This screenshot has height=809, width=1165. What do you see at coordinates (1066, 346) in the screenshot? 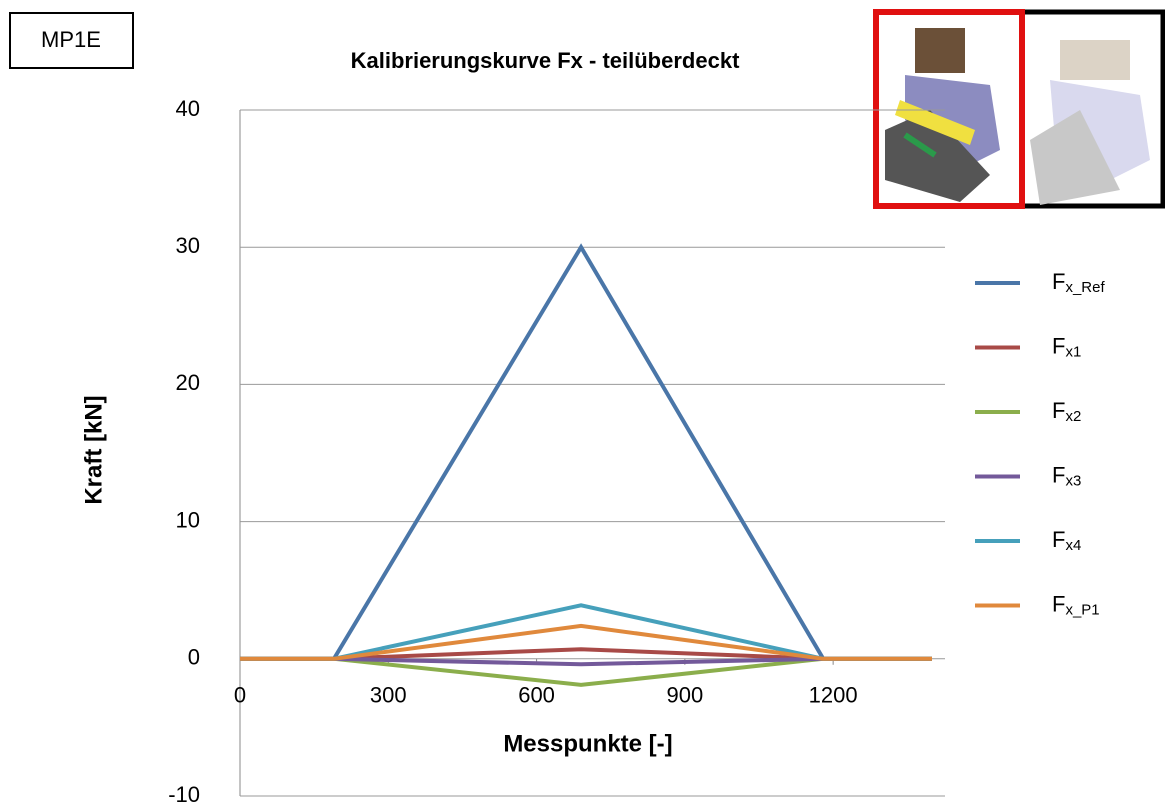
I see `legend-label: Fx1` at bounding box center [1066, 346].